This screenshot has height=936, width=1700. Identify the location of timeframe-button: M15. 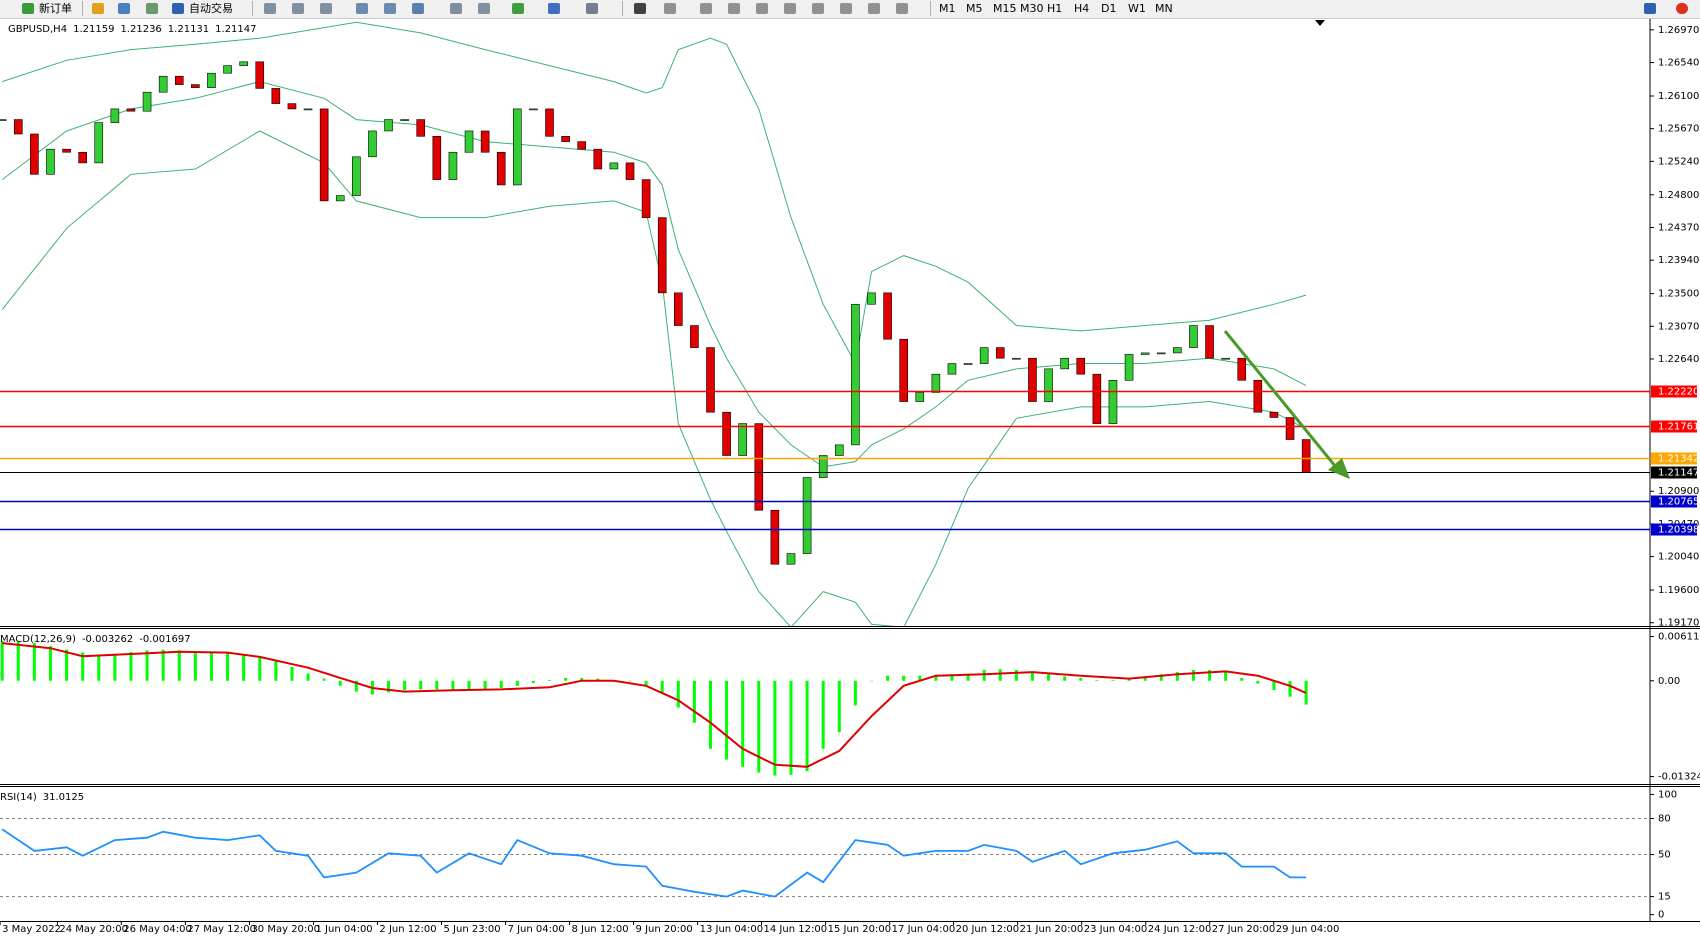
(1005, 8).